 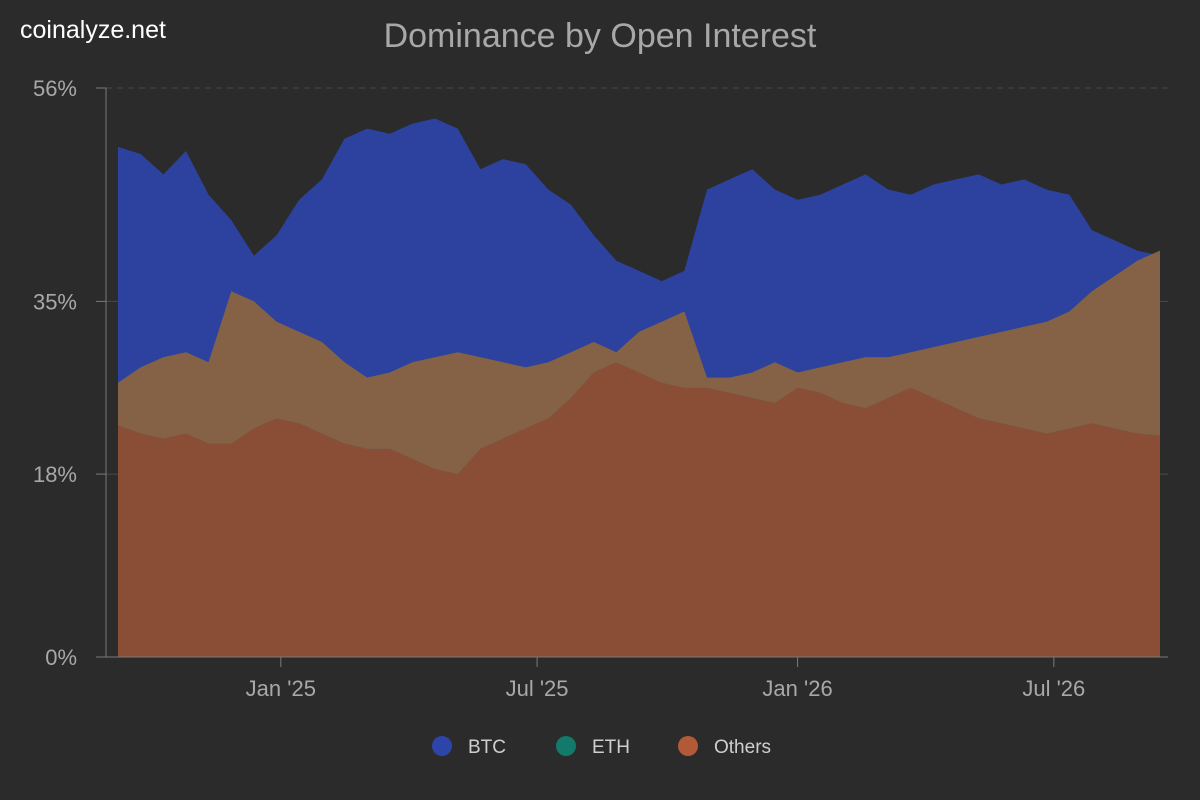 I want to click on x-tick-label: Jan '25, so click(x=281, y=688).